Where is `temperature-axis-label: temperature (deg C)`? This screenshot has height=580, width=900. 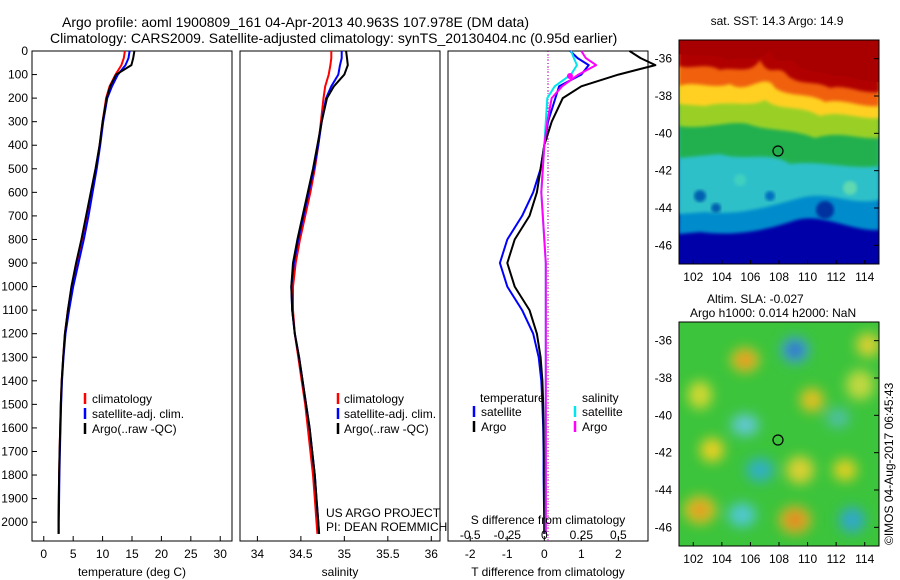
temperature-axis-label: temperature (deg C) is located at coordinates (132, 572).